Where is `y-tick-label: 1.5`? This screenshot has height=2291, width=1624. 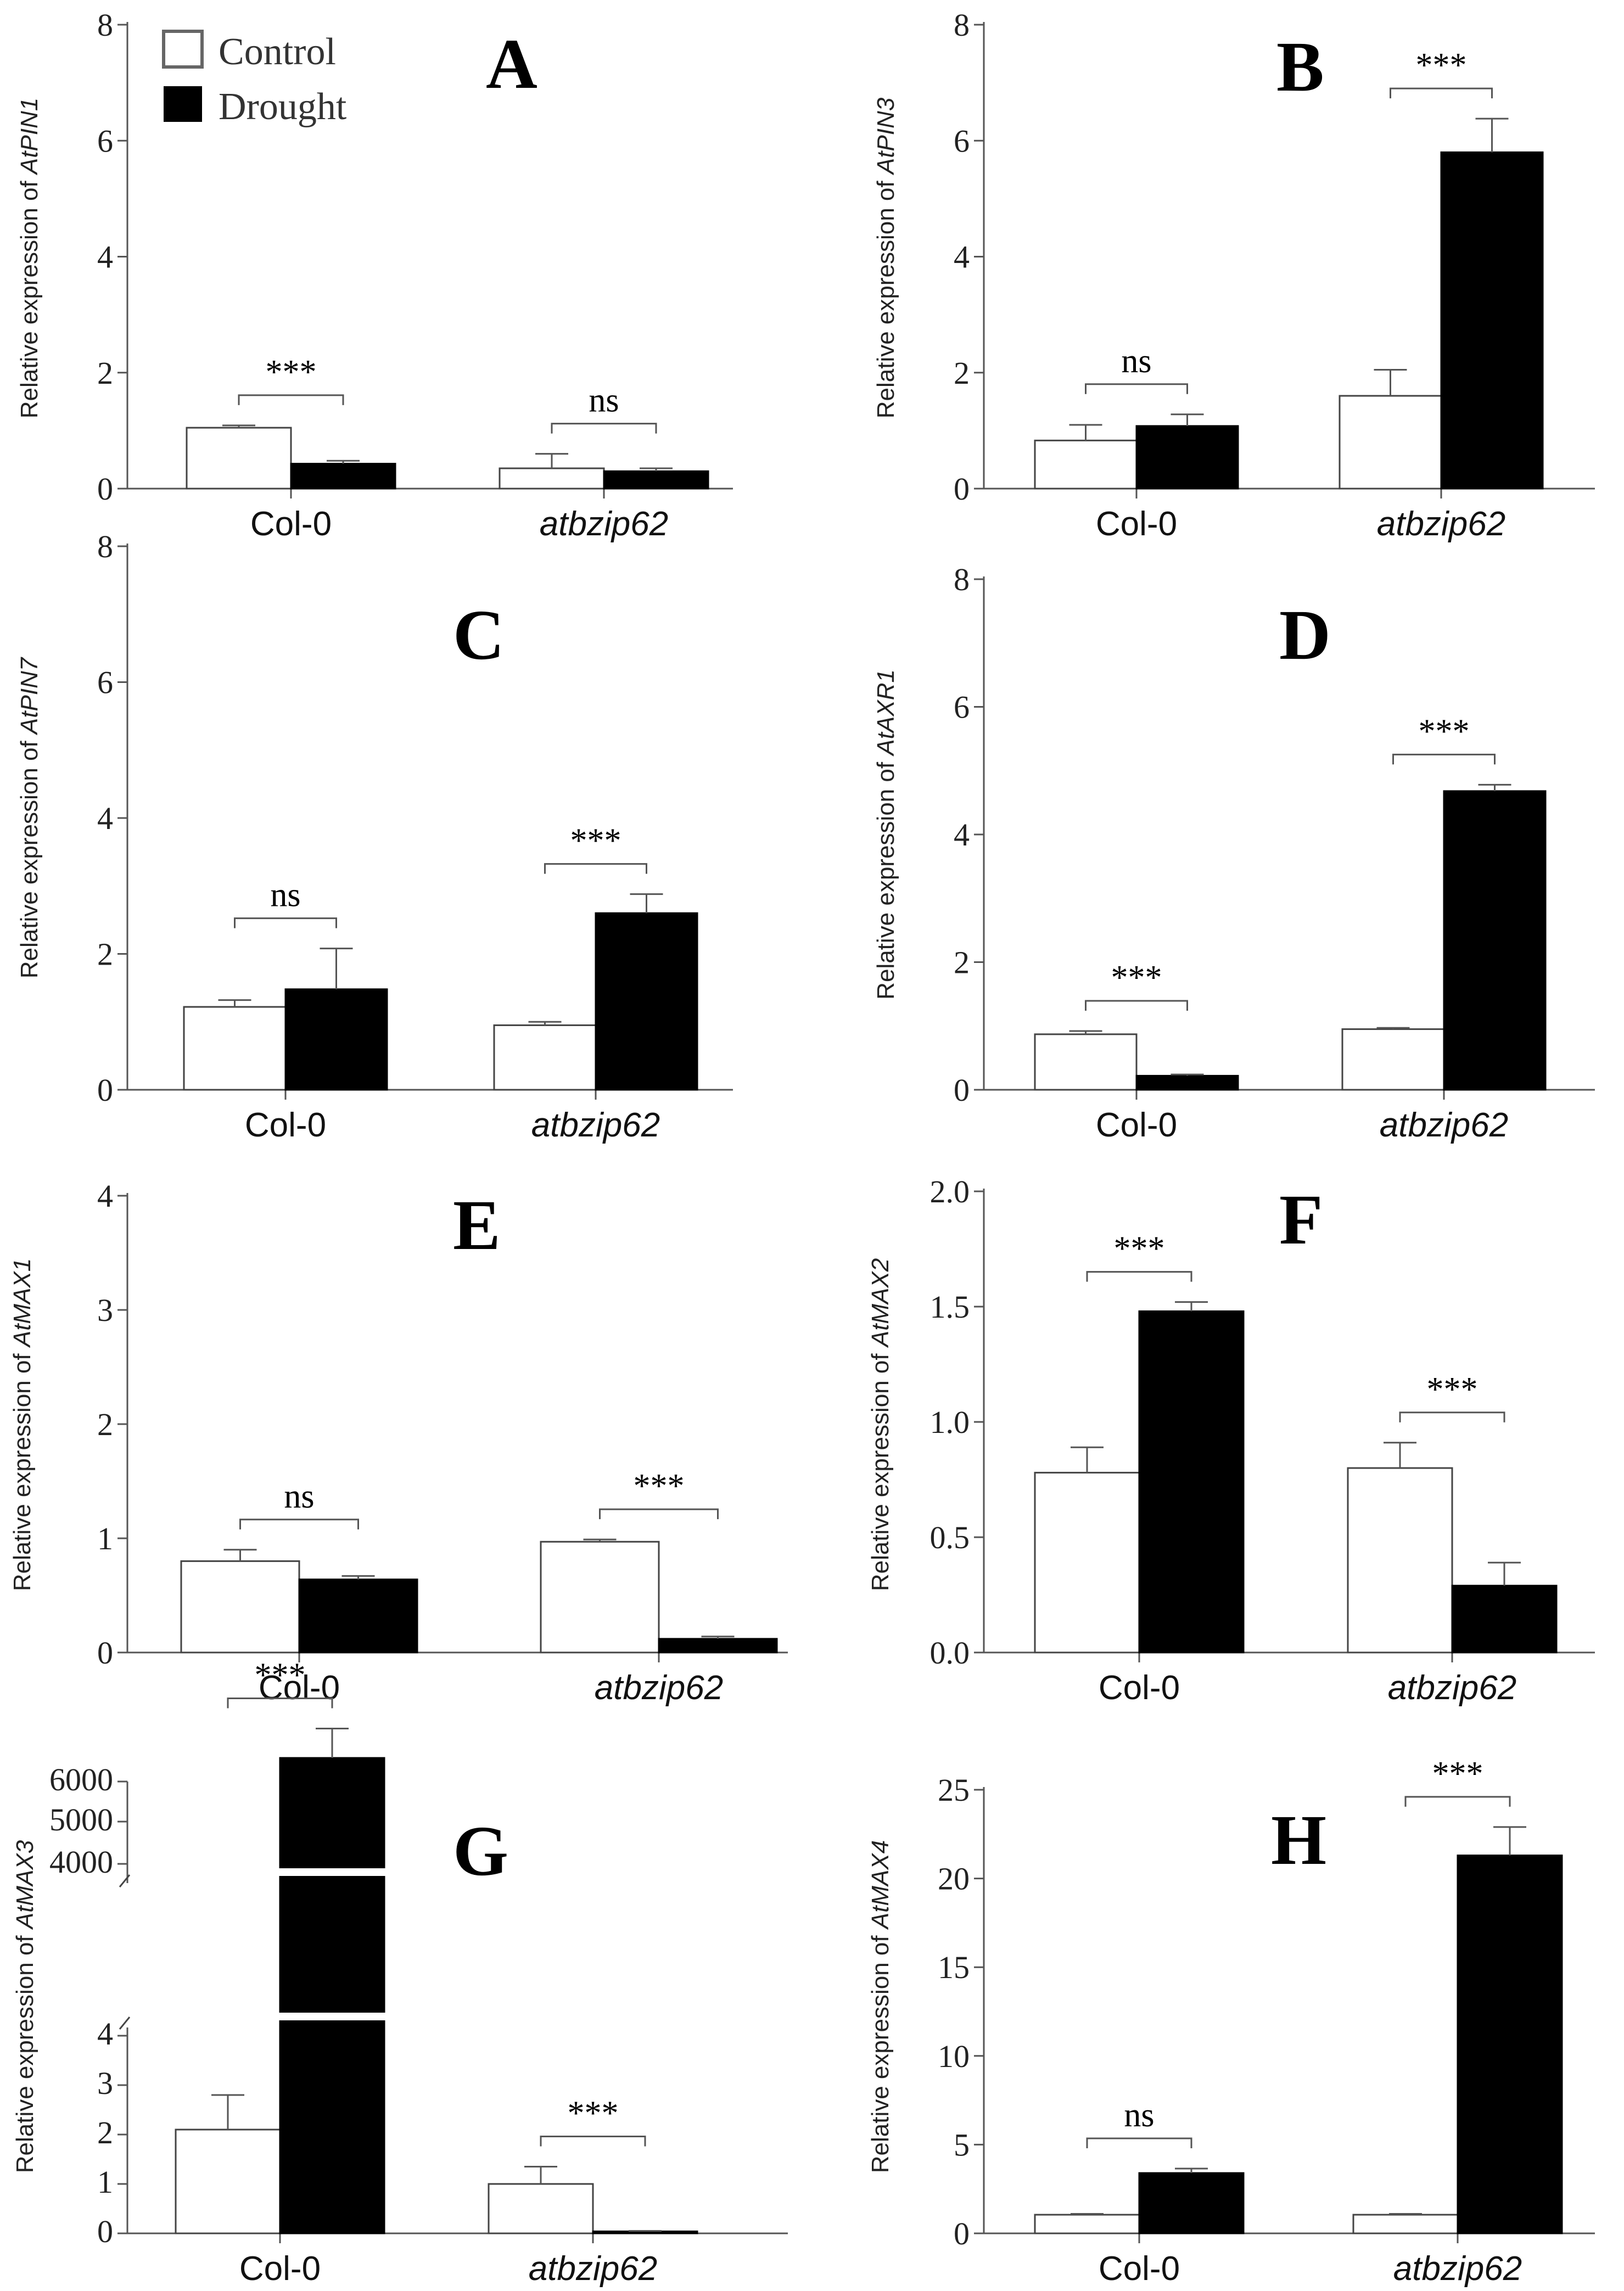
y-tick-label: 1.5 is located at coordinates (950, 1307).